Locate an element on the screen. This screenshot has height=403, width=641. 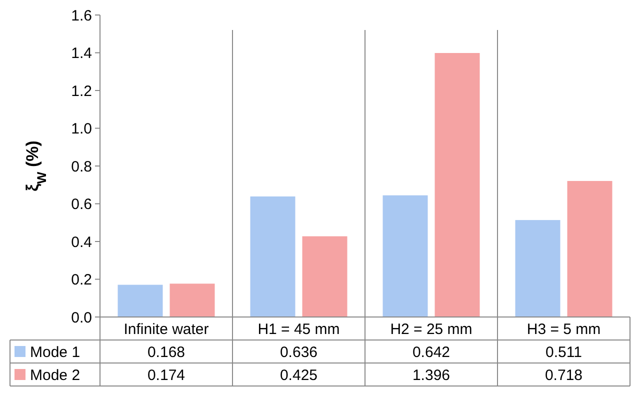
data-label: 0.511 is located at coordinates (564, 352).